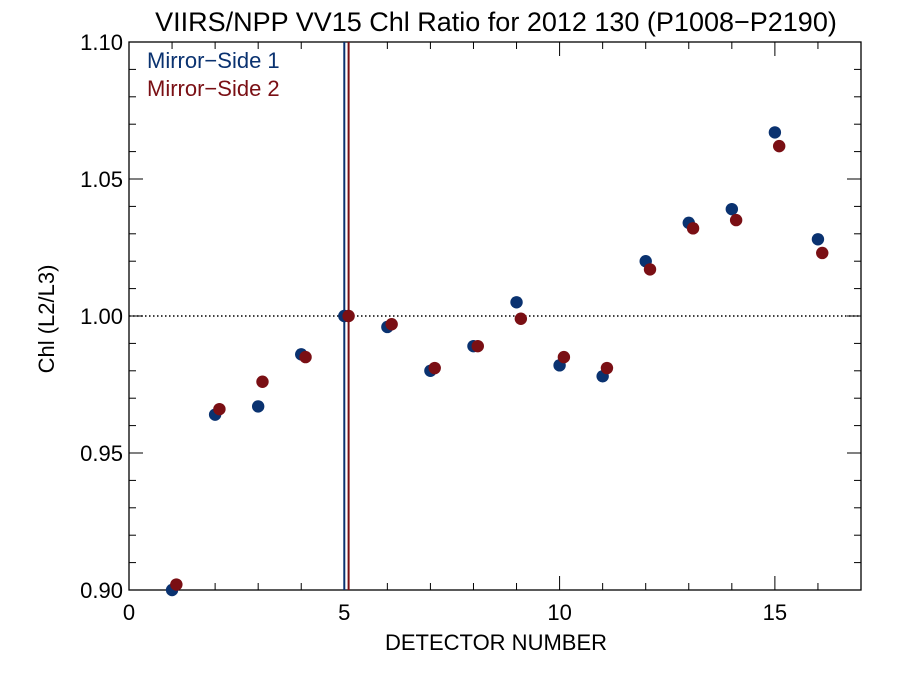 The image size is (900, 675). What do you see at coordinates (101, 590) in the screenshot?
I see `y-tick-label: 0.90` at bounding box center [101, 590].